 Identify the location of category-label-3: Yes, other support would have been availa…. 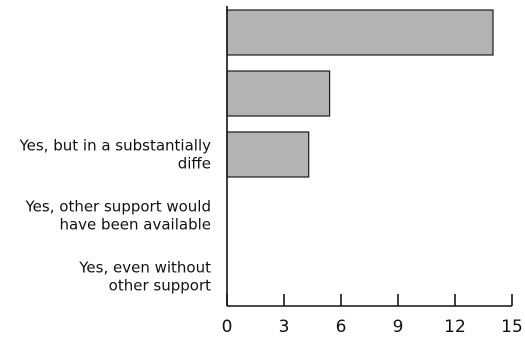
(118, 216).